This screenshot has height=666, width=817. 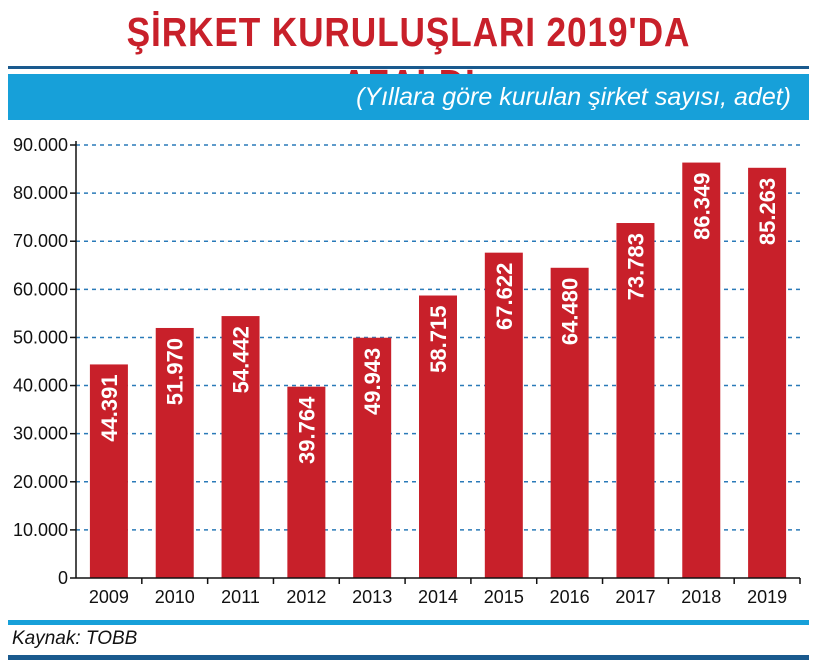 What do you see at coordinates (569, 422) in the screenshot?
I see `bar-2016` at bounding box center [569, 422].